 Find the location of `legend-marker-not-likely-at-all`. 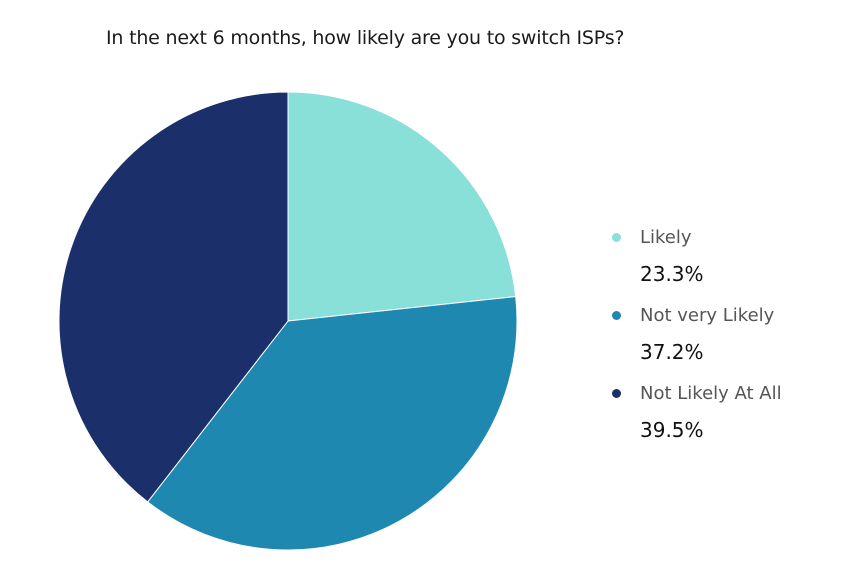

legend-marker-not-likely-at-all is located at coordinates (616, 393).